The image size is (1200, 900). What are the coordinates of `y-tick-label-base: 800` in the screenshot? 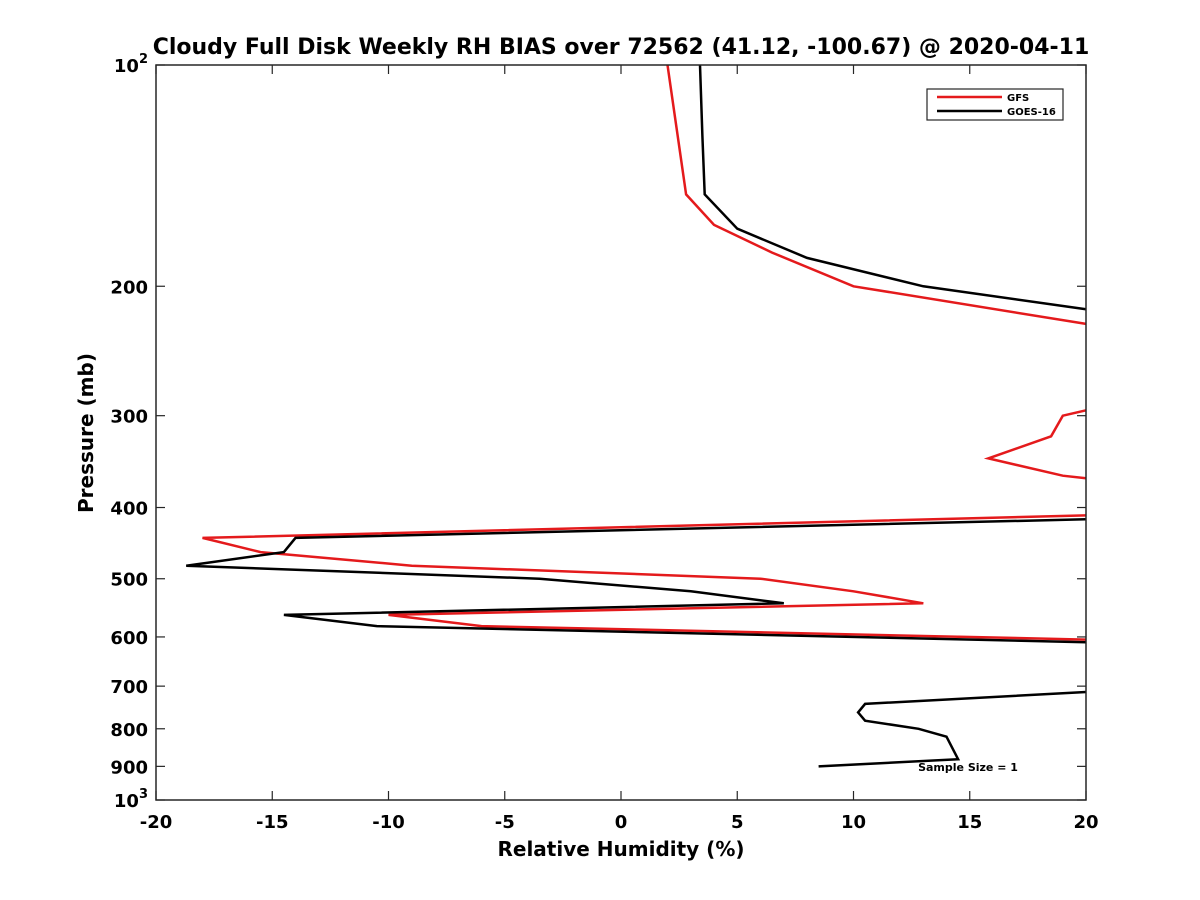 It's located at (129, 730).